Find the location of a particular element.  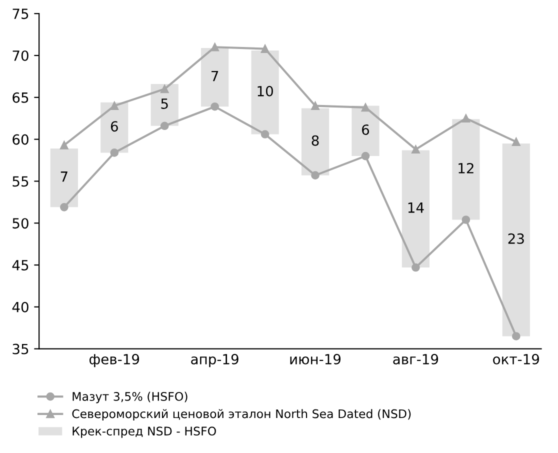

y-tick-label: 50 is located at coordinates (20, 223).